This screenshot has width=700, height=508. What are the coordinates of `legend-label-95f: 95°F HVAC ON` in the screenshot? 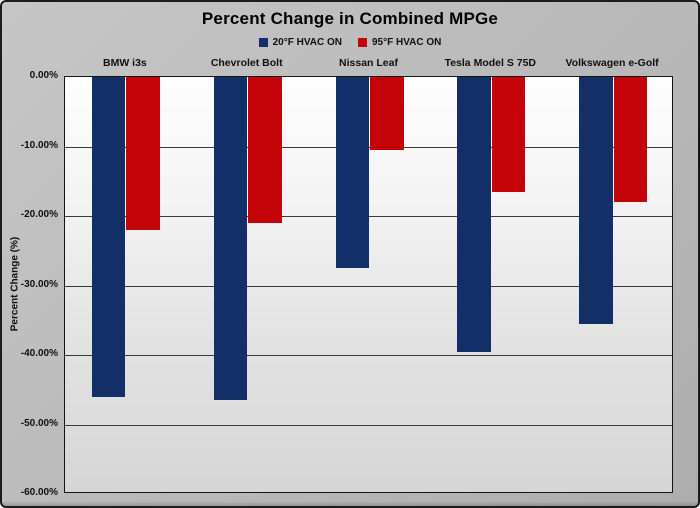 It's located at (407, 42).